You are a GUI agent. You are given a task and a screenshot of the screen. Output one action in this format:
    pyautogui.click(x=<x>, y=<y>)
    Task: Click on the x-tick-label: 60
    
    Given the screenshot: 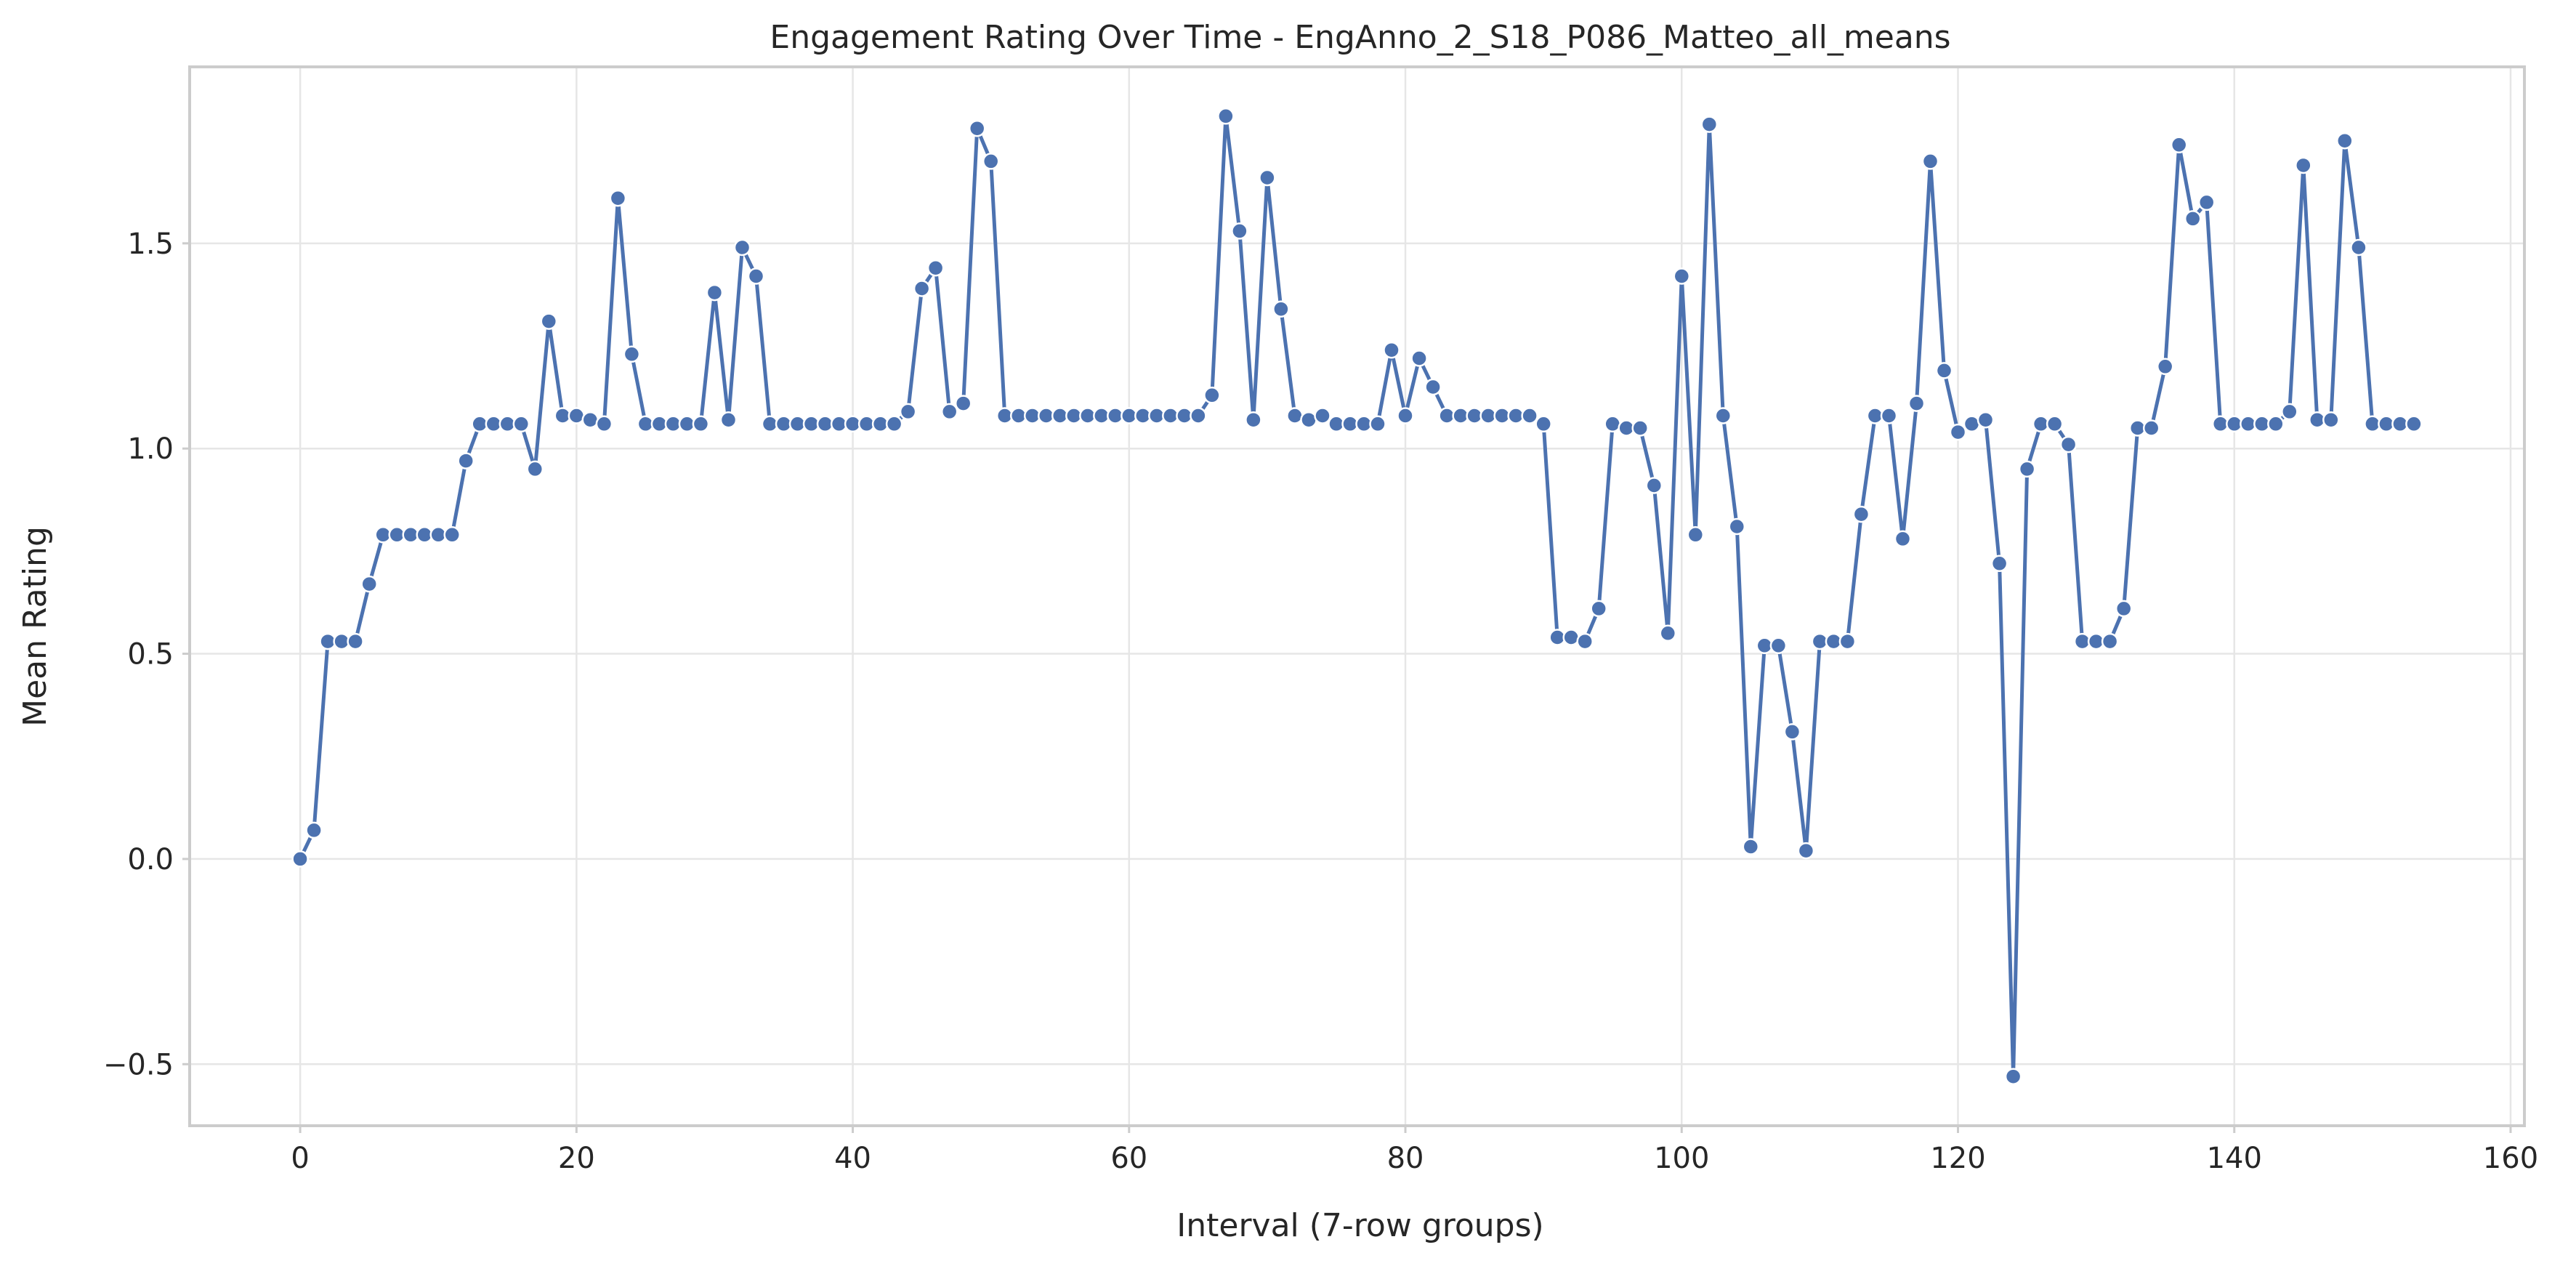 What is the action you would take?
    pyautogui.click(x=1128, y=1158)
    